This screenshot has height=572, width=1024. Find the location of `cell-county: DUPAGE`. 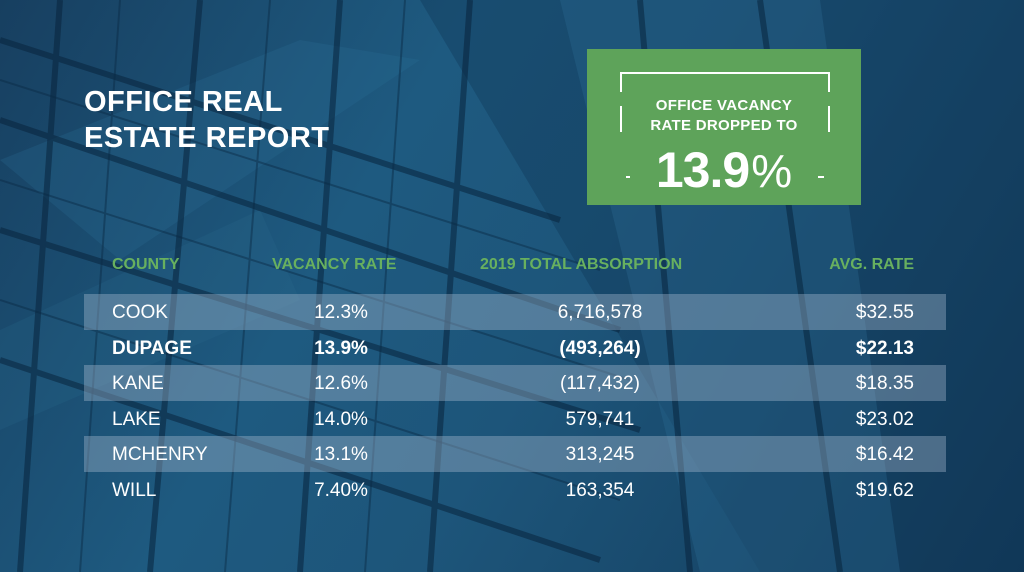

cell-county: DUPAGE is located at coordinates (152, 348).